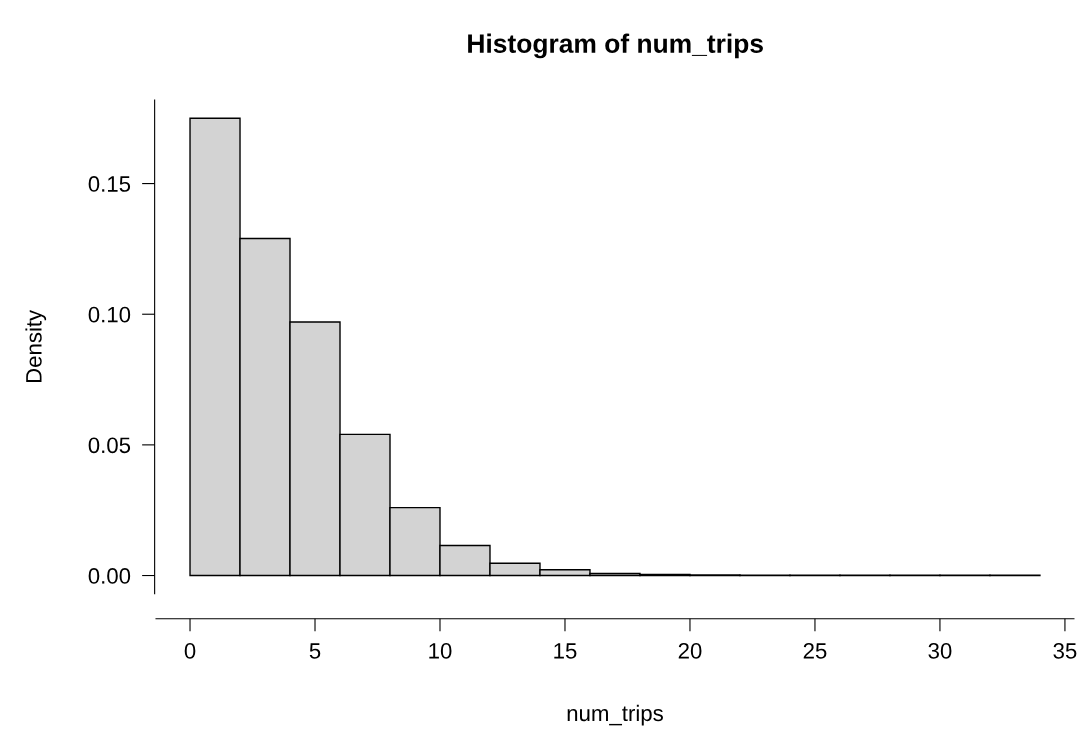  I want to click on x-tick-label: 0, so click(190, 651).